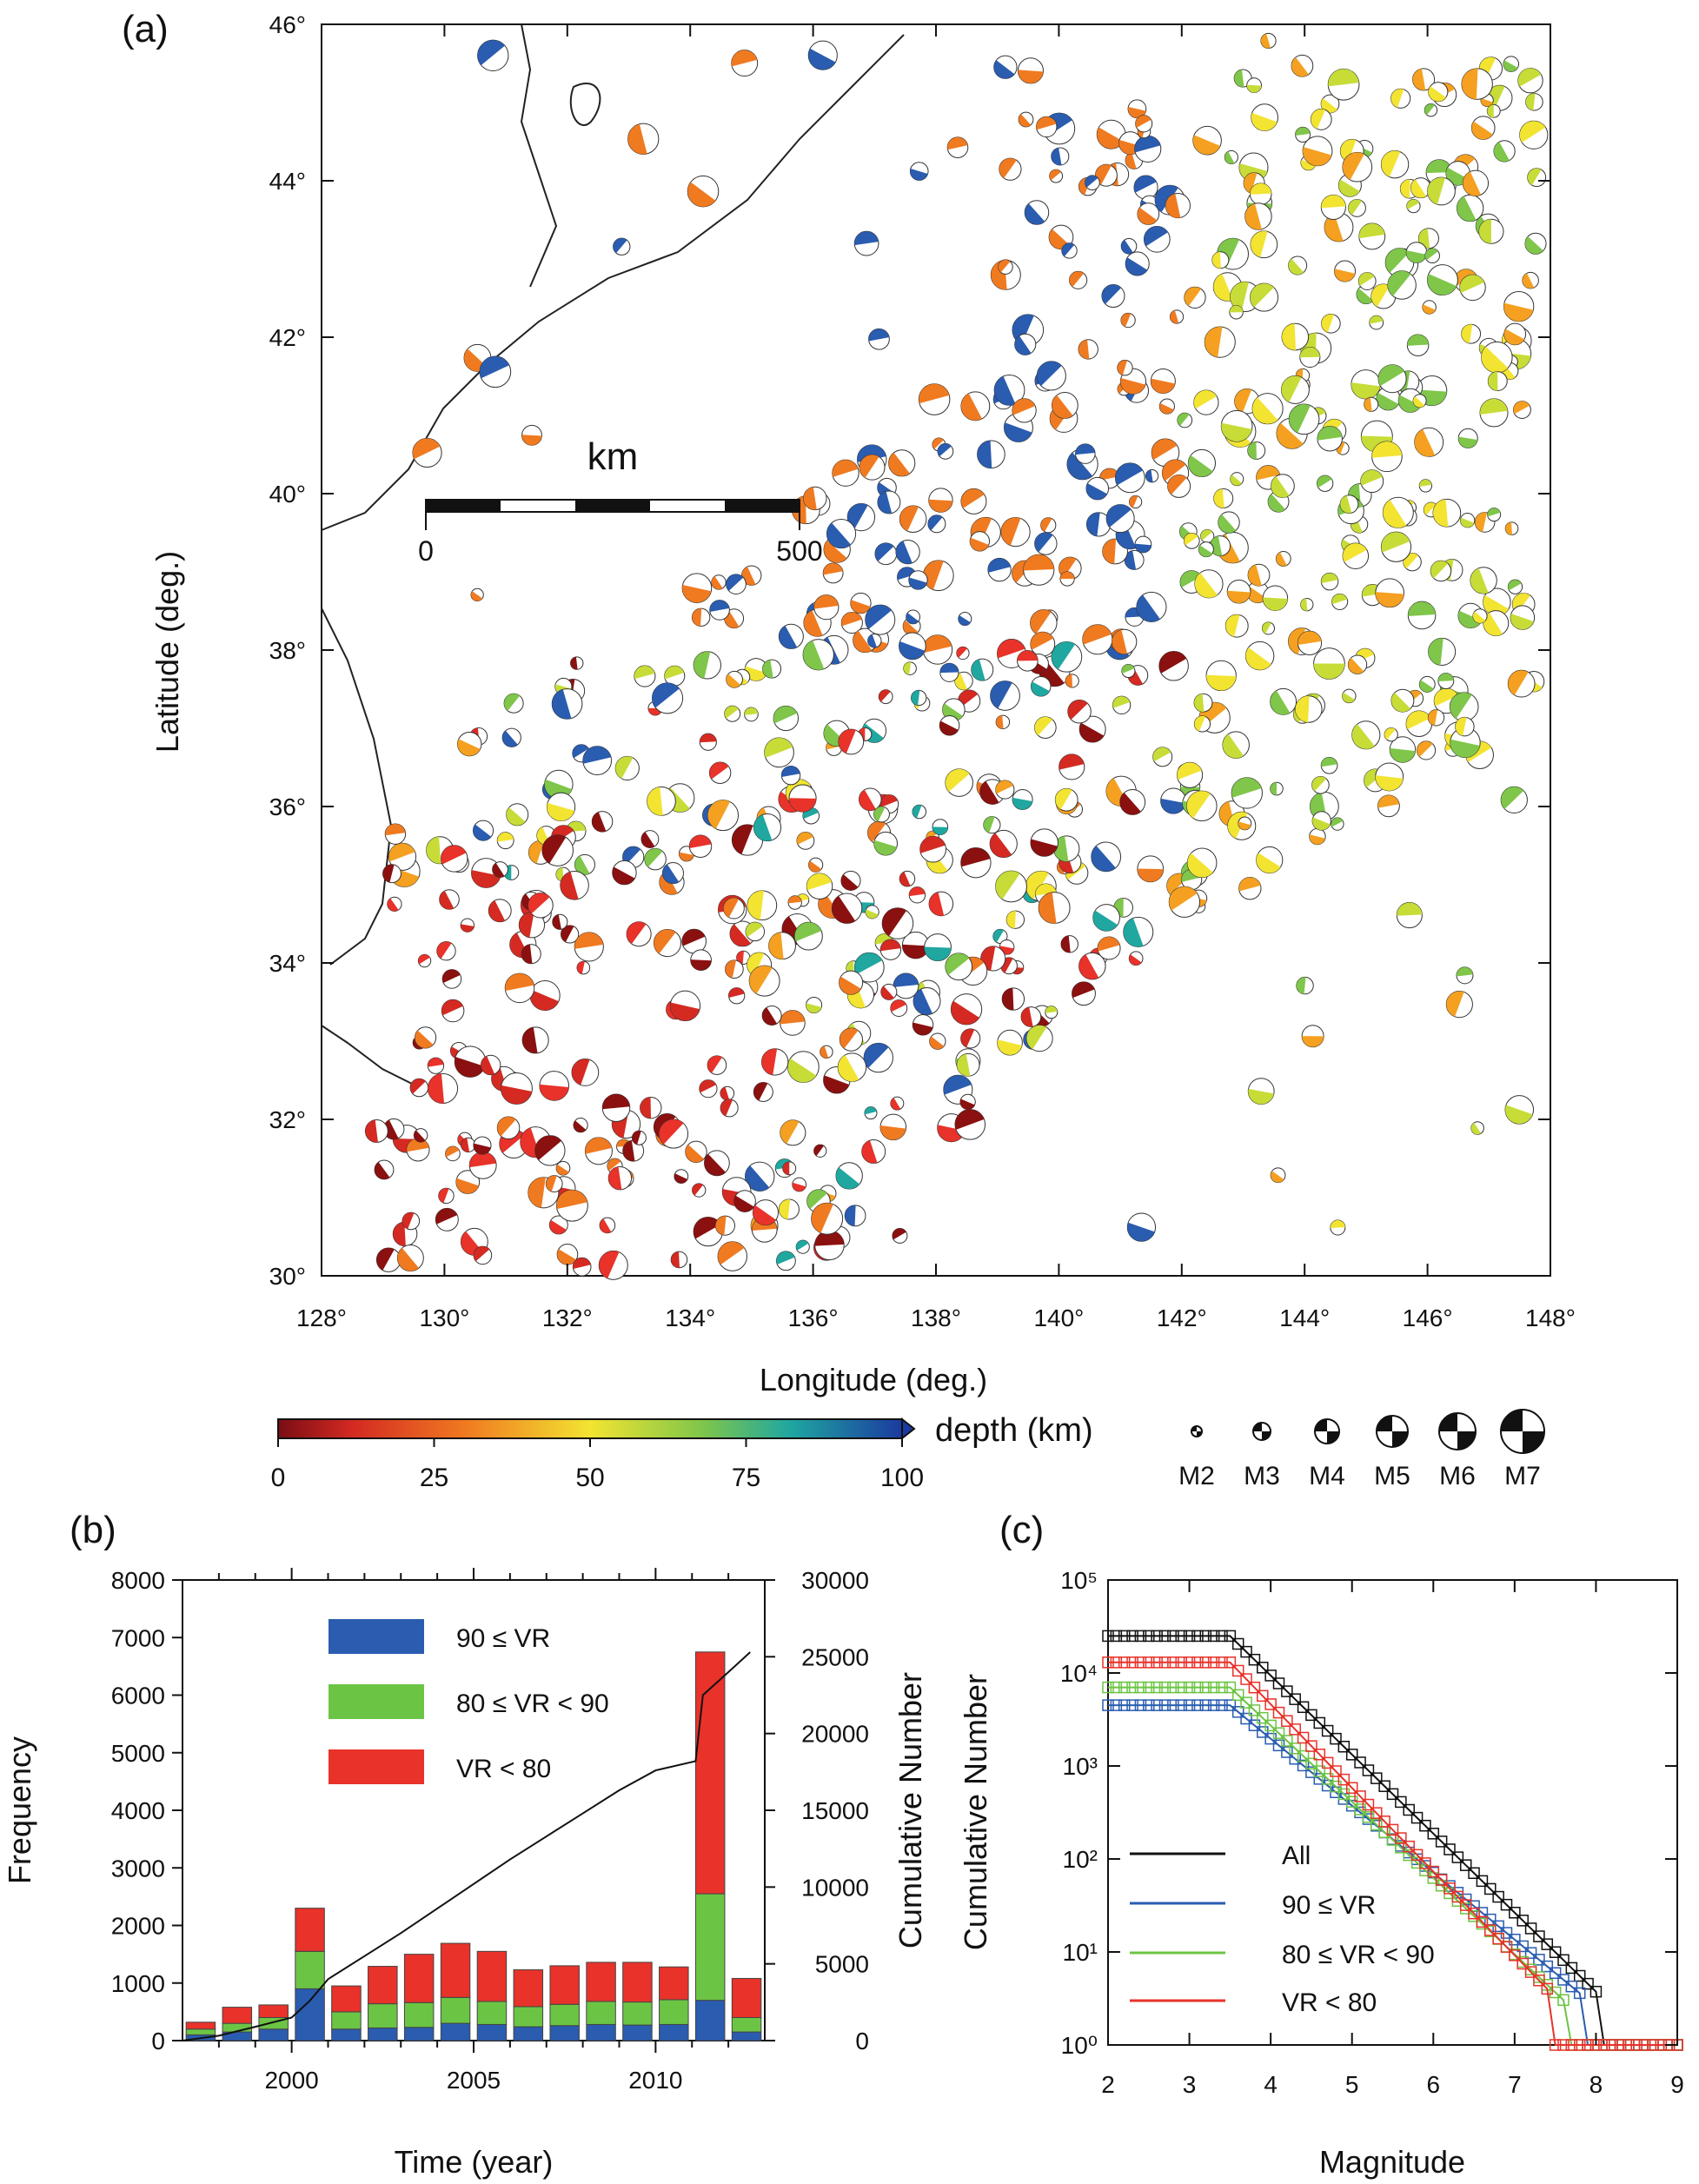  What do you see at coordinates (1296, 1856) in the screenshot?
I see `gr-legend-all: All` at bounding box center [1296, 1856].